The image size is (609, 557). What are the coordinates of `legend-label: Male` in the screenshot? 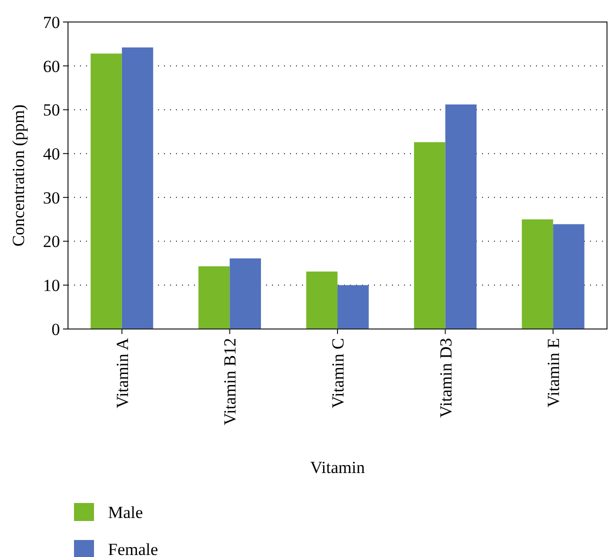 It's located at (125, 512).